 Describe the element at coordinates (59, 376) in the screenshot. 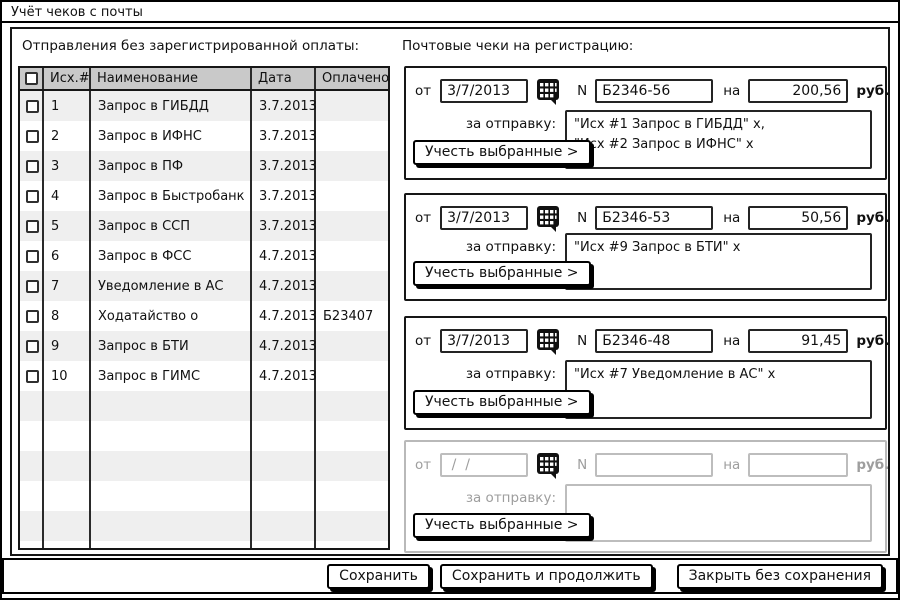

I see `row-num-cell: 10` at that location.